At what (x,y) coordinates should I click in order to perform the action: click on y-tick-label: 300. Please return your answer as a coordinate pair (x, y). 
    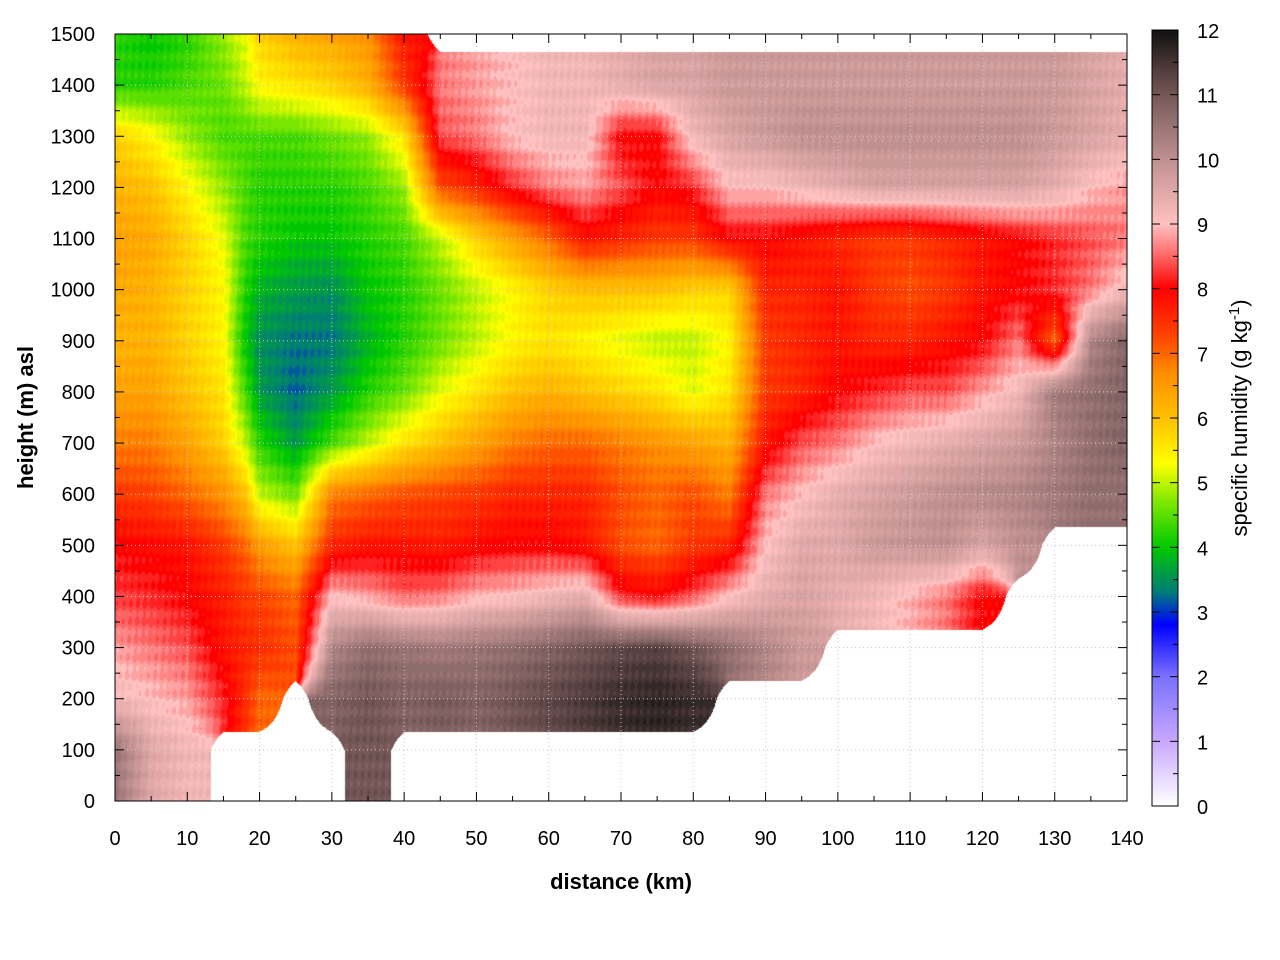
    Looking at the image, I should click on (78, 649).